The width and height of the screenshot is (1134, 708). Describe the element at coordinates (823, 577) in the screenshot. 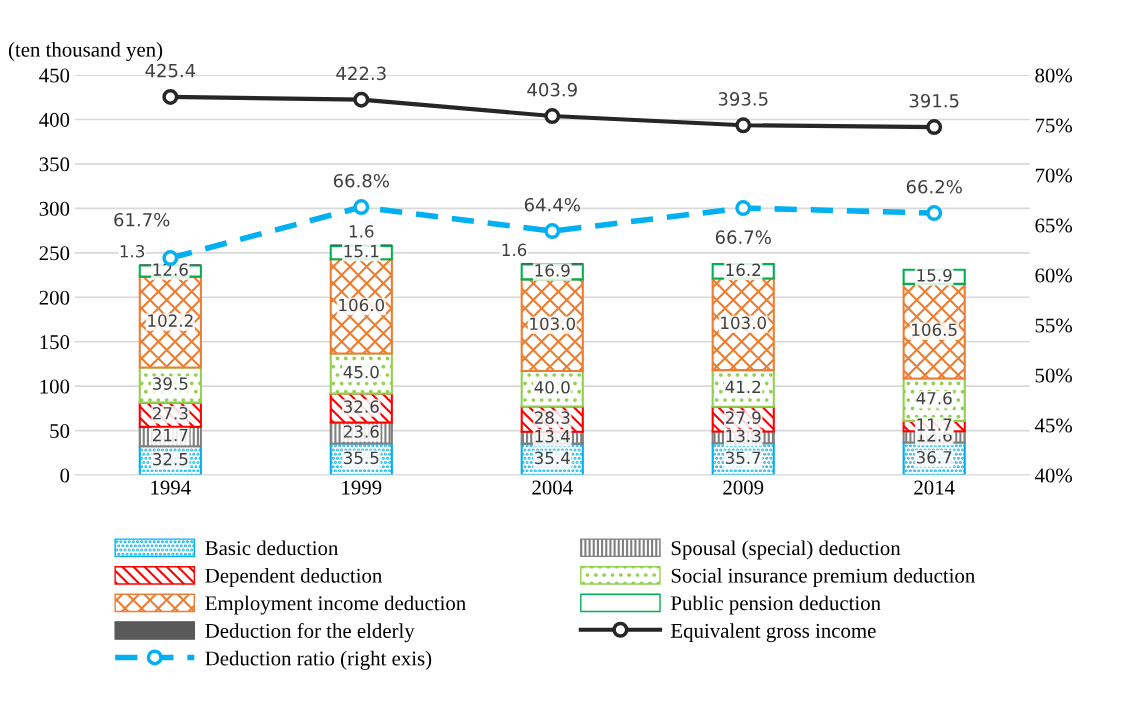

I see `legend-label: Social insurance premium deduction` at that location.